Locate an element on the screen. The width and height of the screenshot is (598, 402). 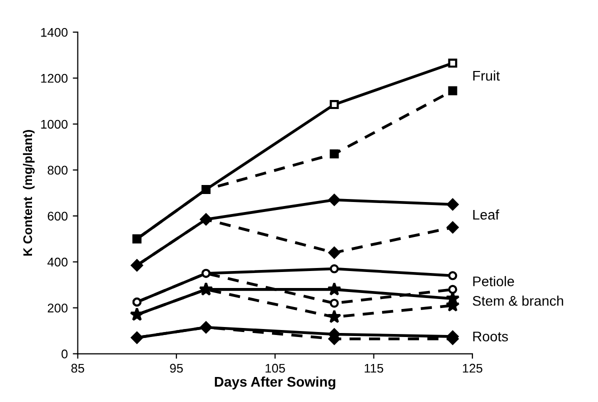
x-tick-label: 125 is located at coordinates (472, 368).